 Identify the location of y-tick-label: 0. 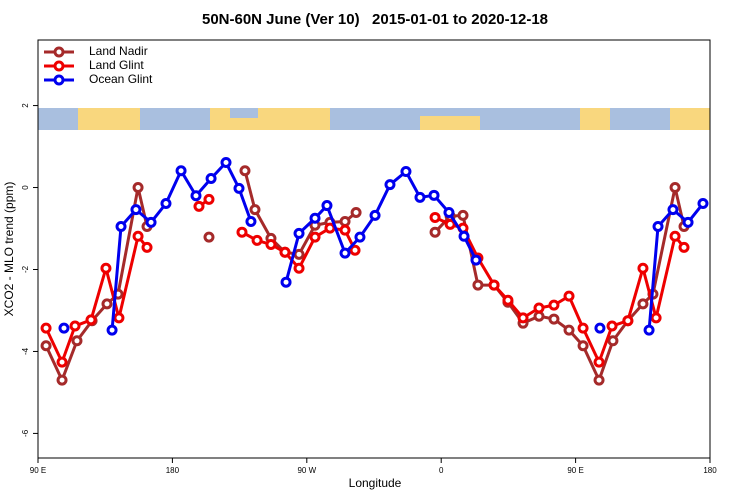
(25, 187).